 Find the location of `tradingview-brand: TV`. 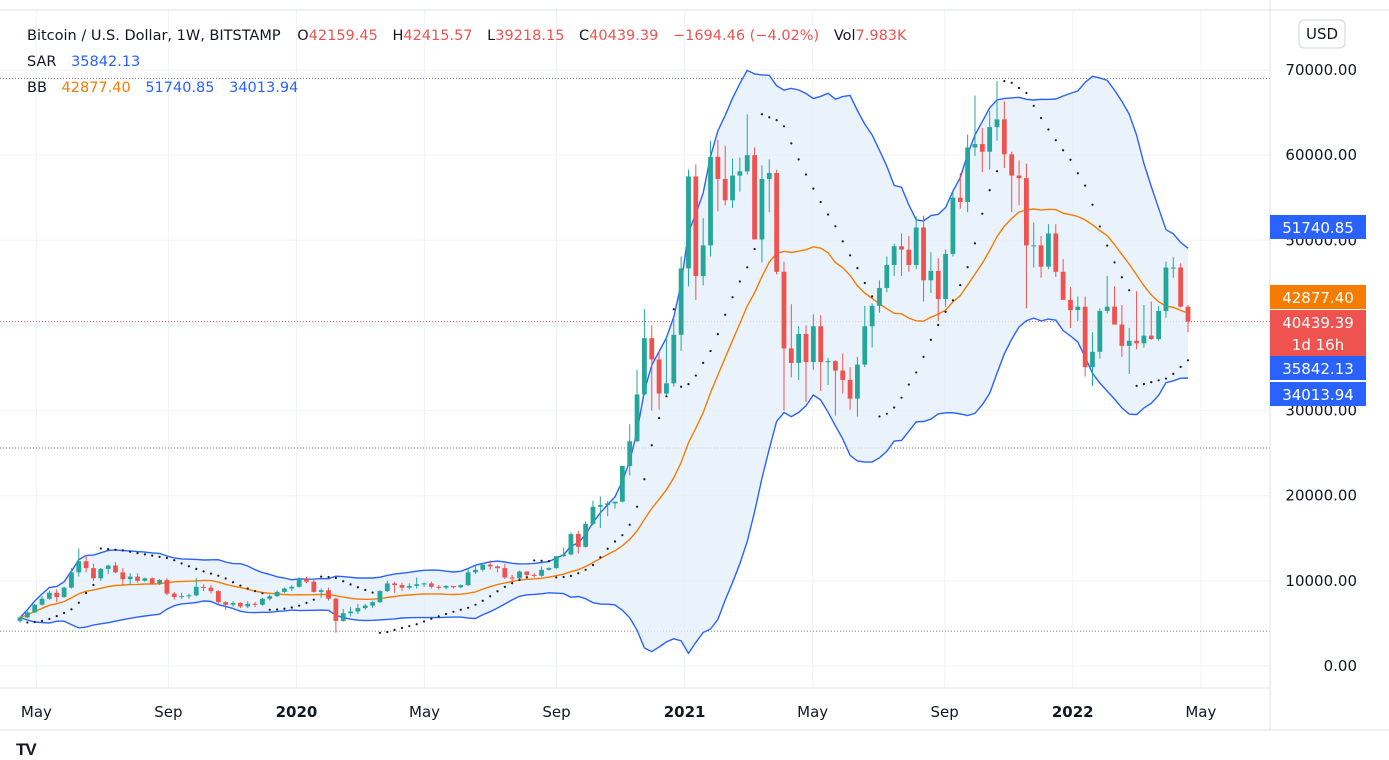

tradingview-brand: TV is located at coordinates (29, 750).